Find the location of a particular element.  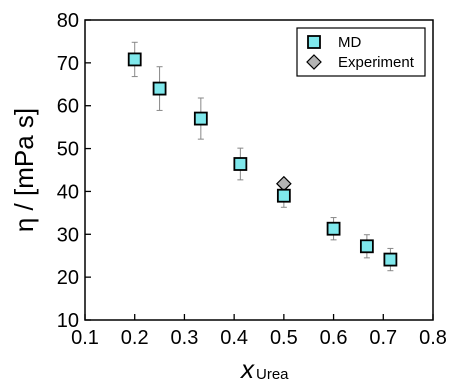

x-tick-label: 0.1 is located at coordinates (85, 338).